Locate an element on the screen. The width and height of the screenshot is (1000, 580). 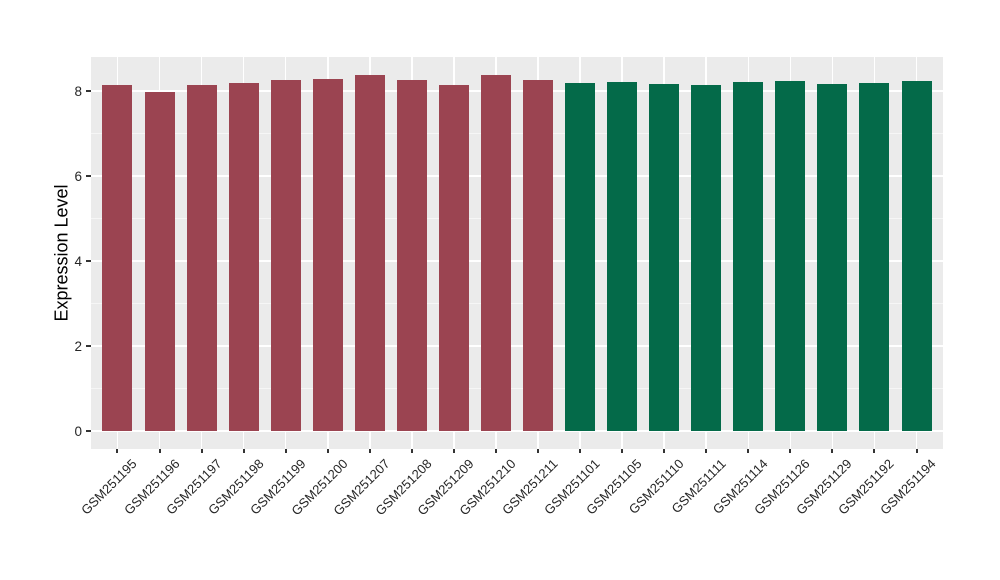
y-tick-label: 8 is located at coordinates (78, 91).